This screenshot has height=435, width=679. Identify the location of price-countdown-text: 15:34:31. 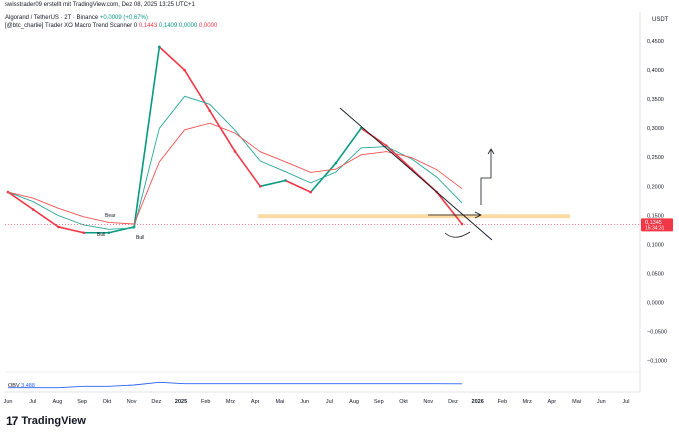
(655, 228).